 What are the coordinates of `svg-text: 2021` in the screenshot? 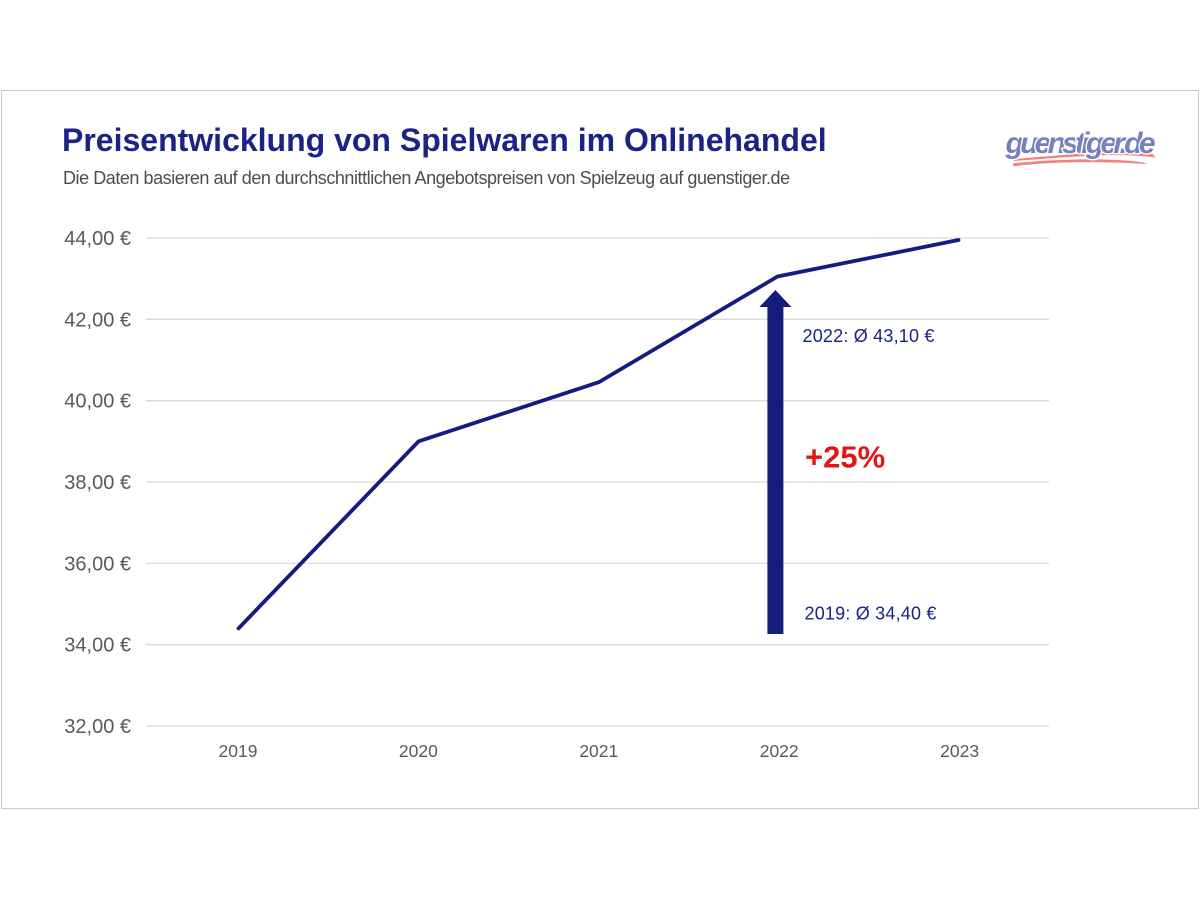 It's located at (598, 751).